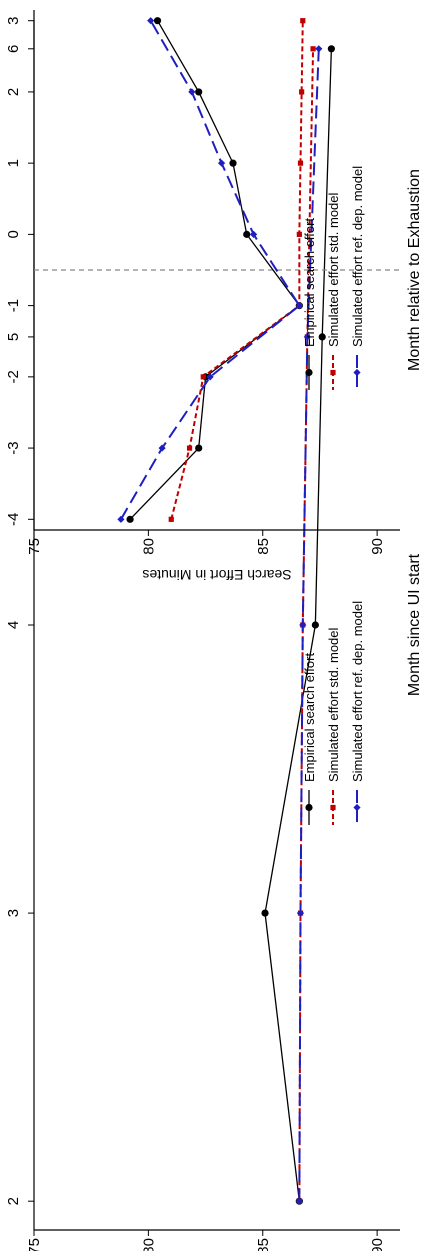 This screenshot has width=429, height=1251. Describe the element at coordinates (13, 234) in the screenshot. I see `x-tick-label: 0` at that location.